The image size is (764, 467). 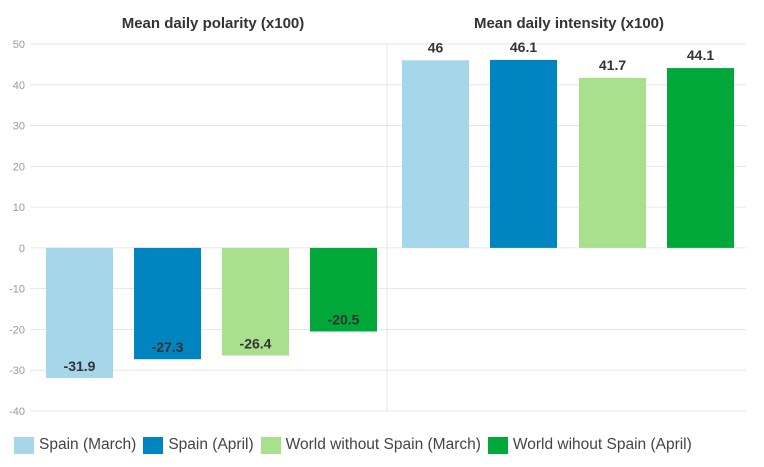 I want to click on legend-item-spain-march: Spain (March), so click(x=75, y=445).